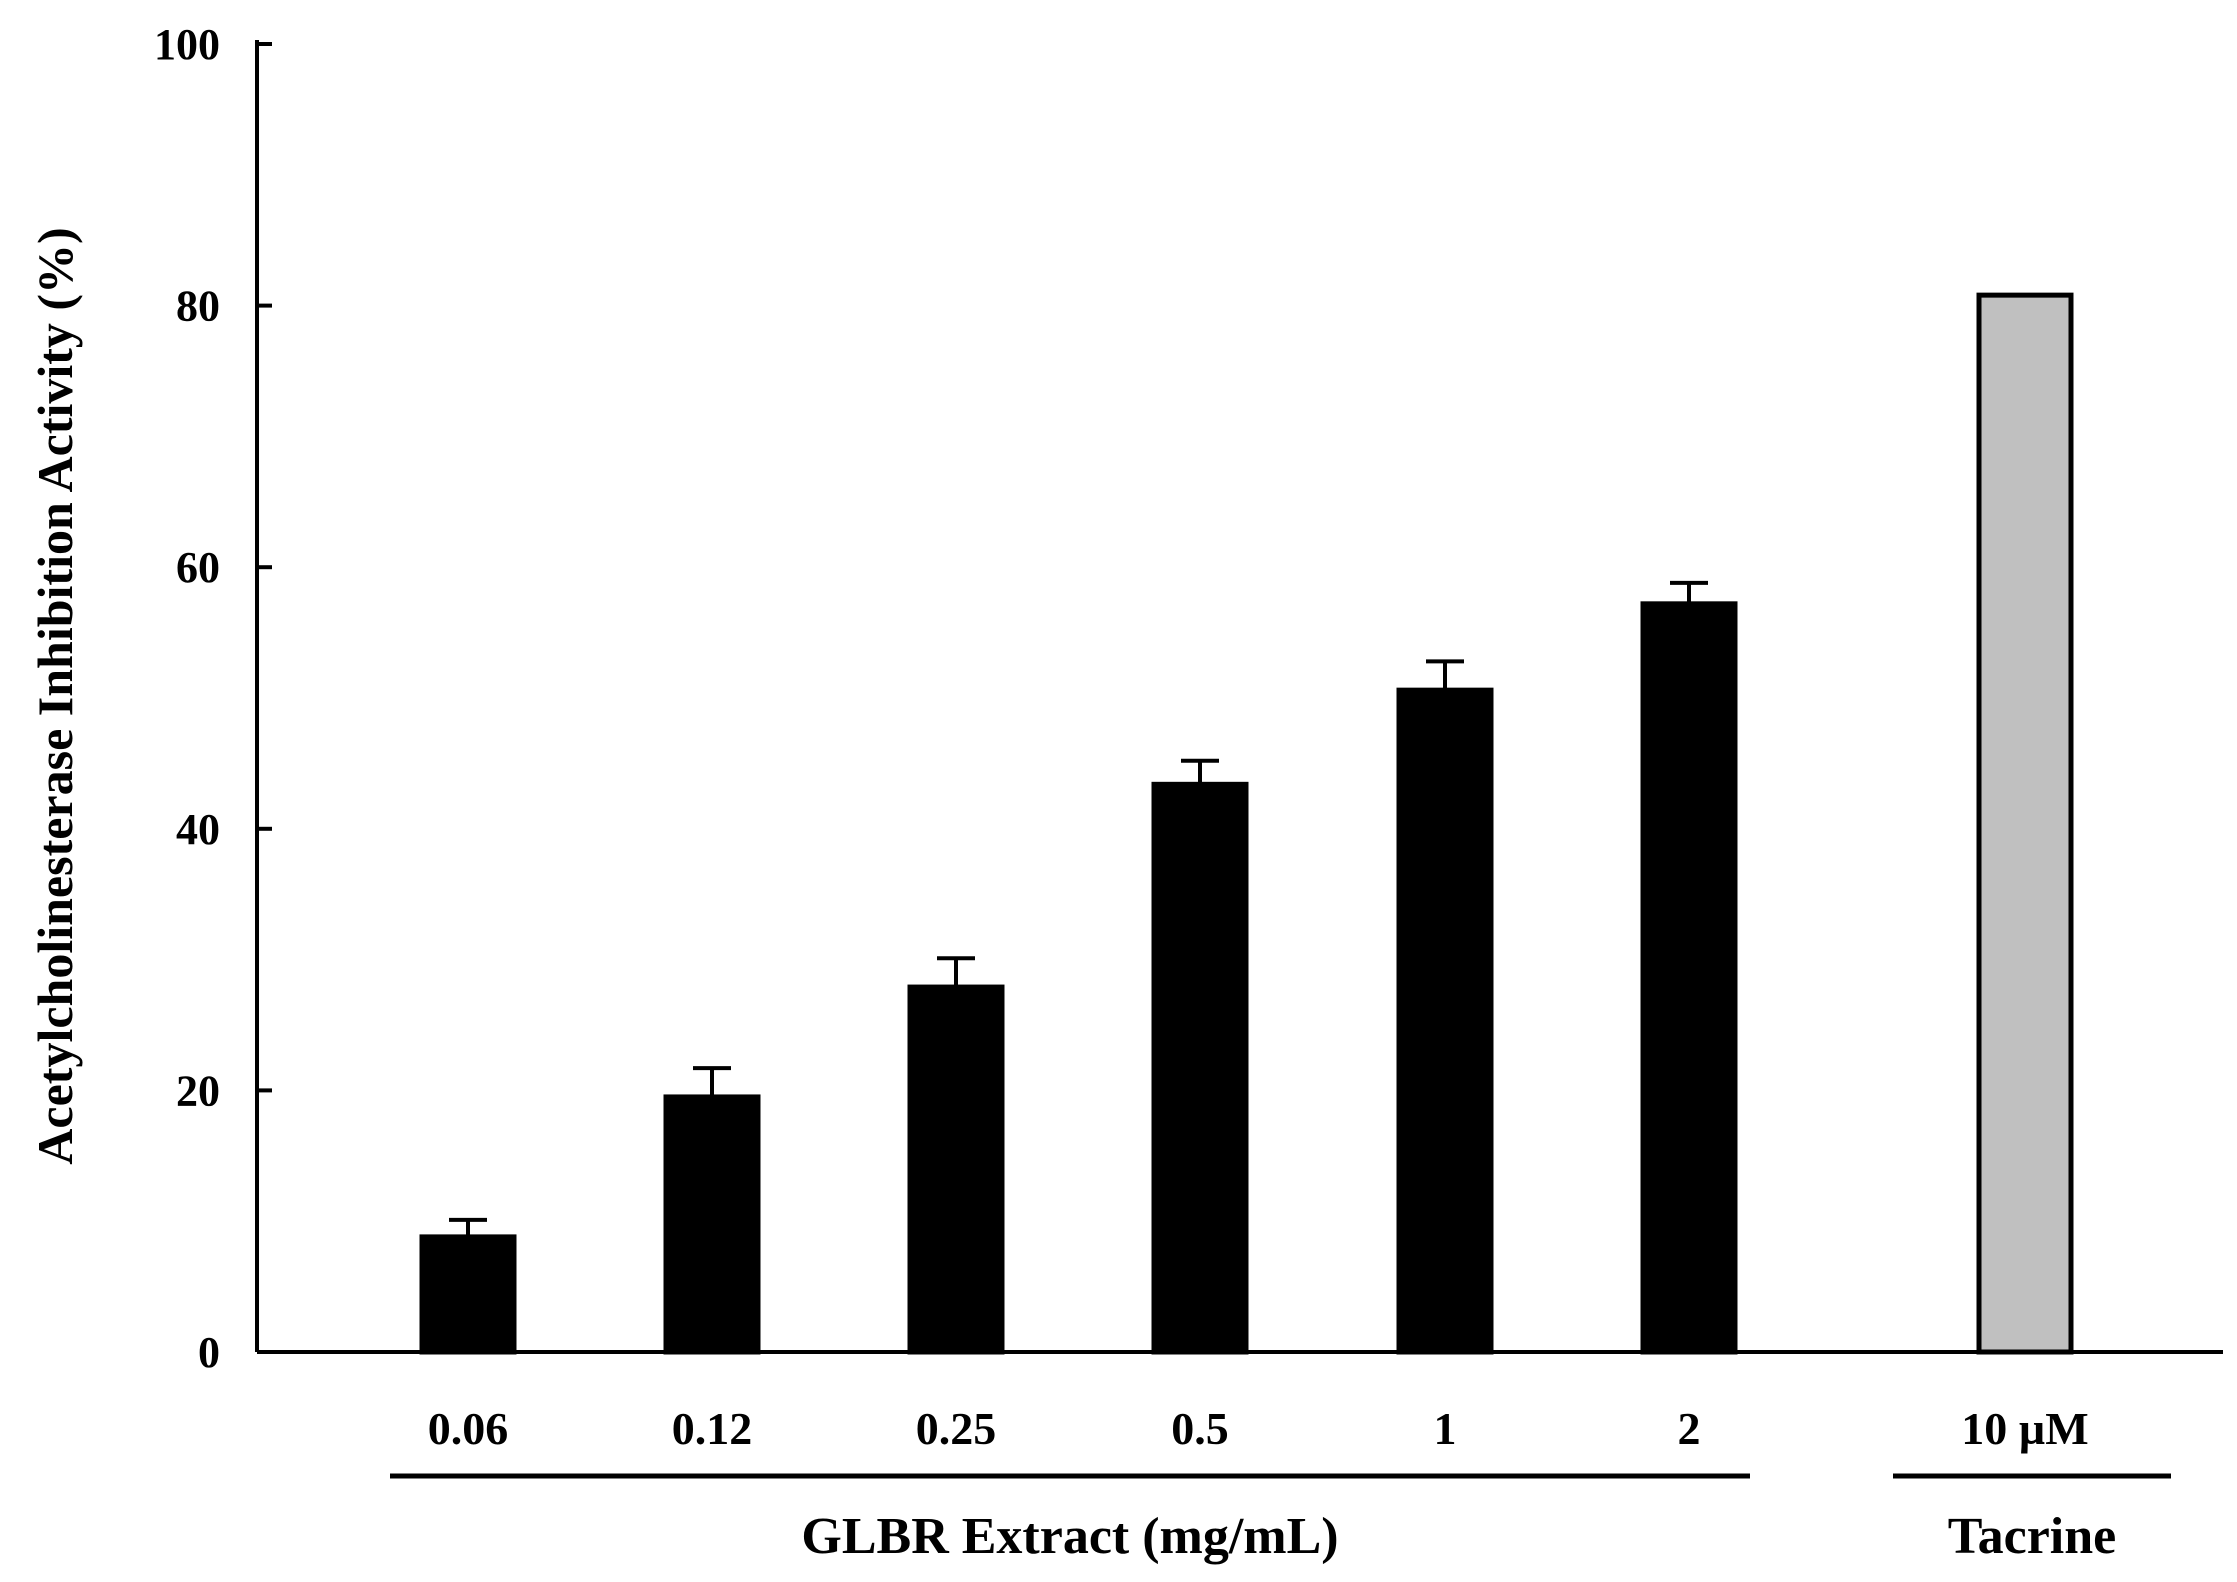  Describe the element at coordinates (198, 567) in the screenshot. I see `y-tick-label: 60` at that location.